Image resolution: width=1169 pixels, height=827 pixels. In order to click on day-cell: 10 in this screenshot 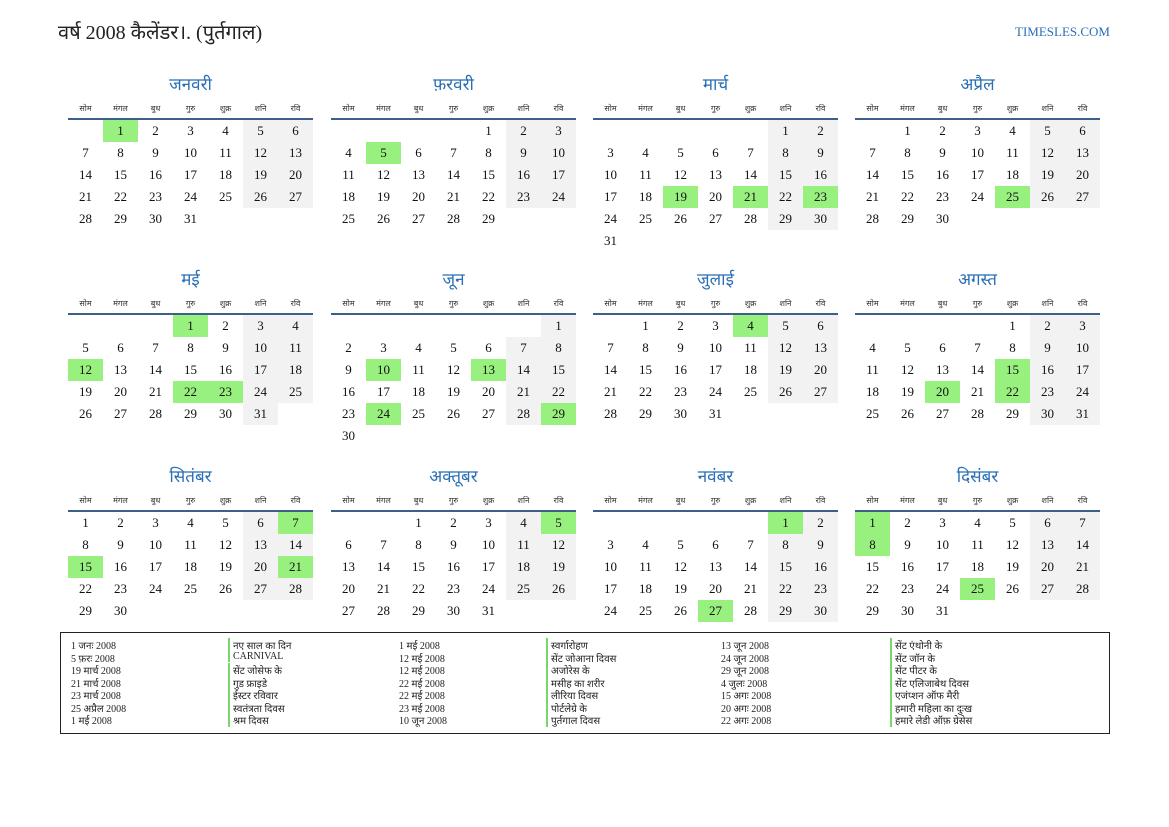, I will do `click(1082, 348)`.